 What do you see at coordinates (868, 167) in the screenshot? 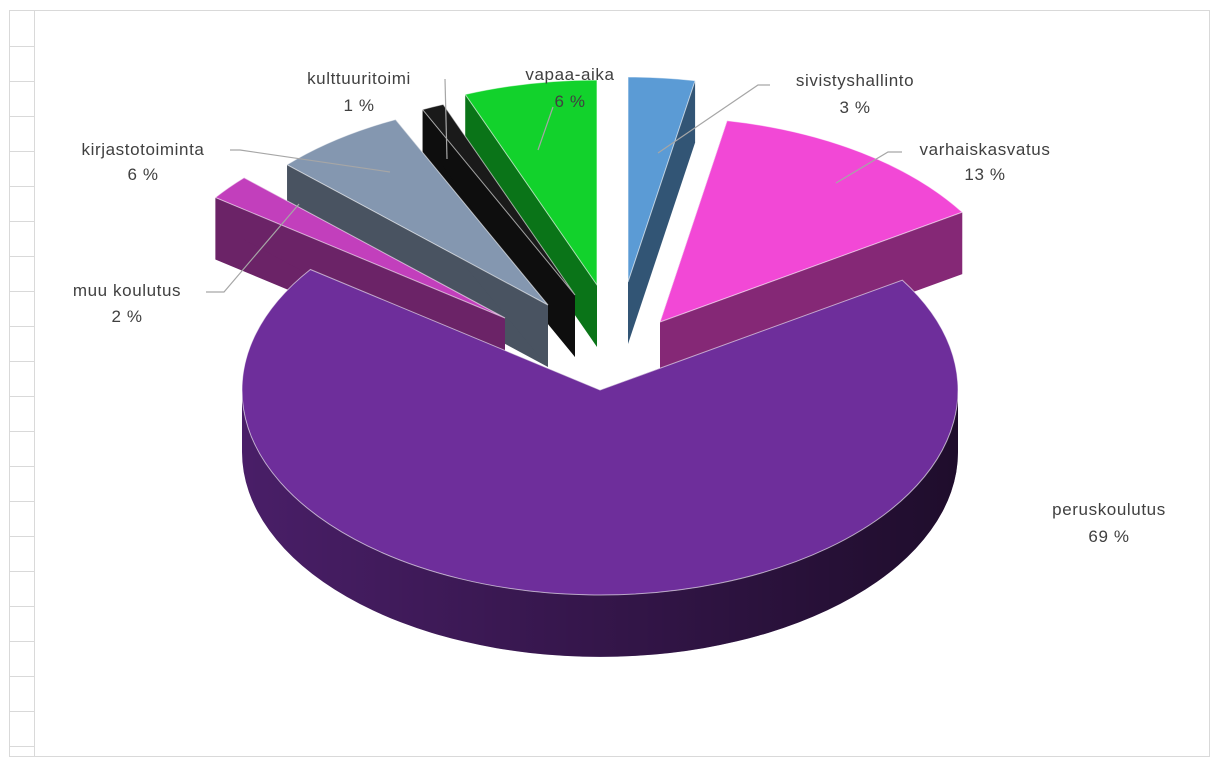
I see `leader-line-varhaiskasvatus` at bounding box center [868, 167].